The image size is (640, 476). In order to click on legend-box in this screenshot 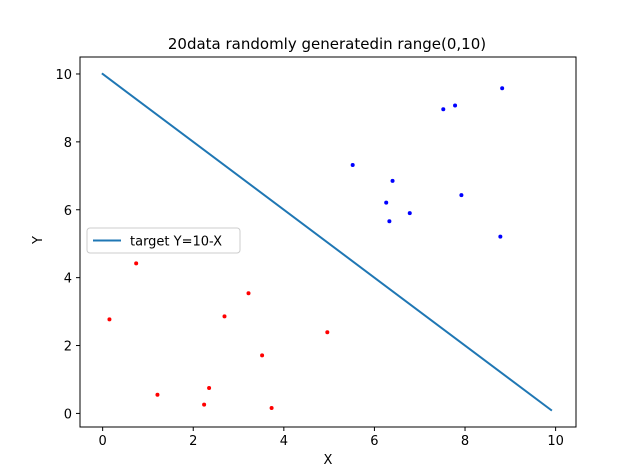, I will do `click(163, 240)`.